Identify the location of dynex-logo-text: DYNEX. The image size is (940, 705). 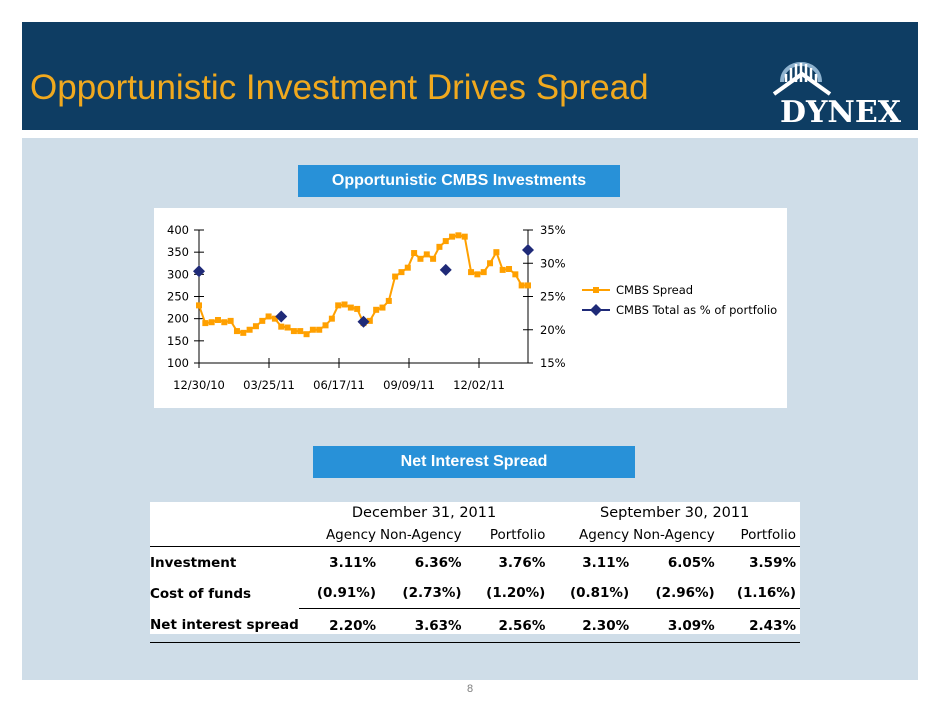
(841, 111).